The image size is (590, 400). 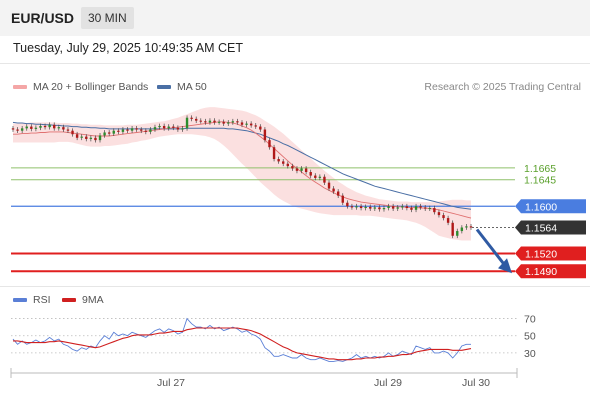 I want to click on ma20-swatch-icon, so click(x=20, y=87).